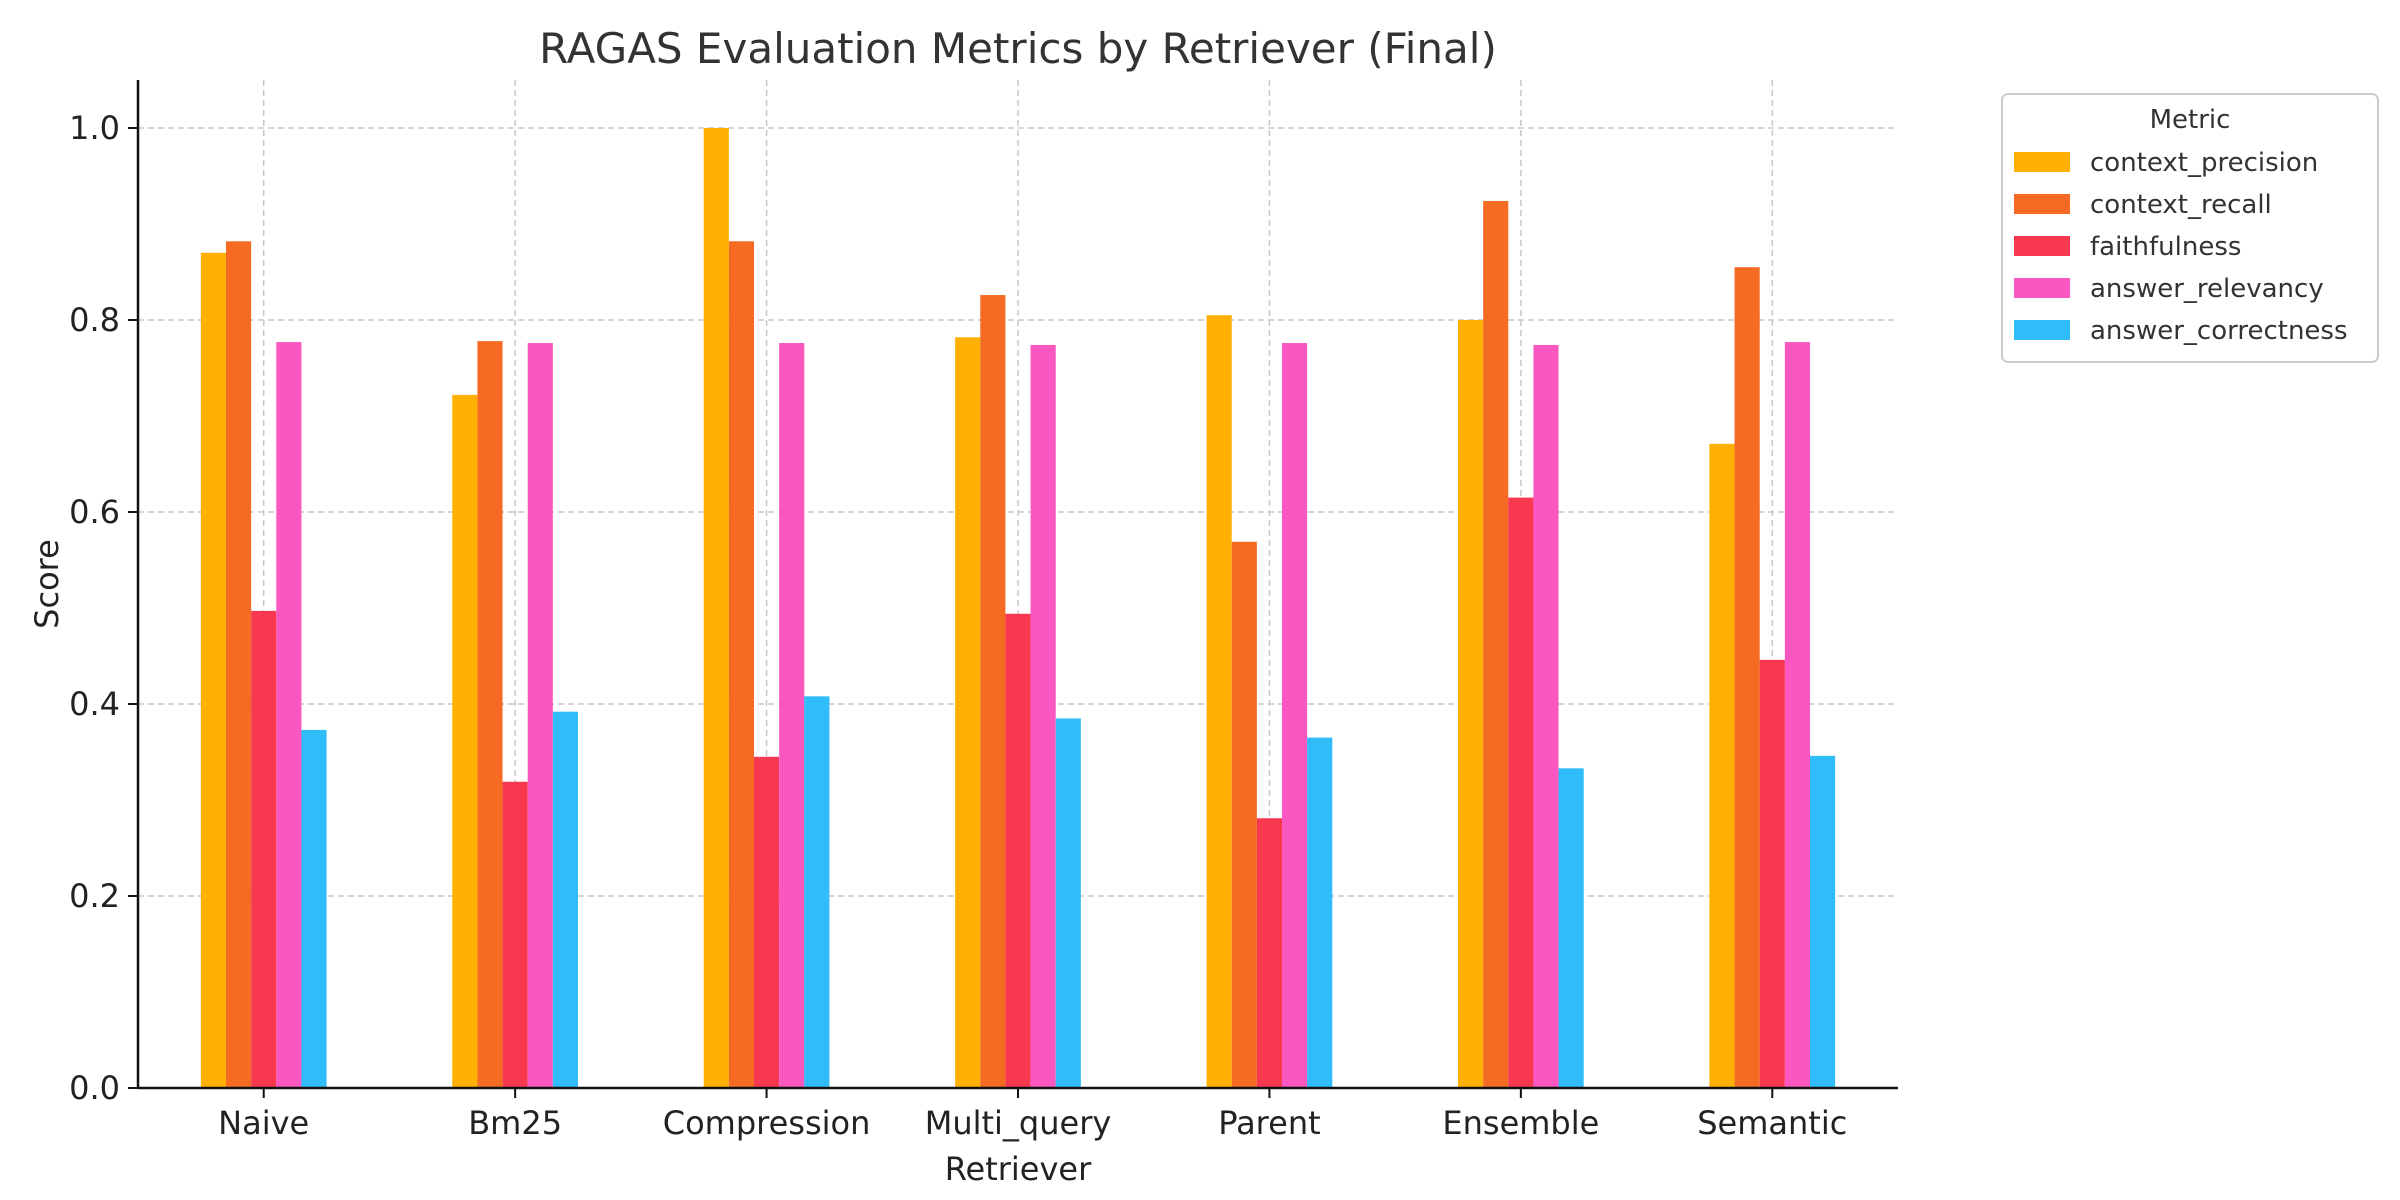  What do you see at coordinates (1018, 1169) in the screenshot?
I see `x-axis-label: Retriever` at bounding box center [1018, 1169].